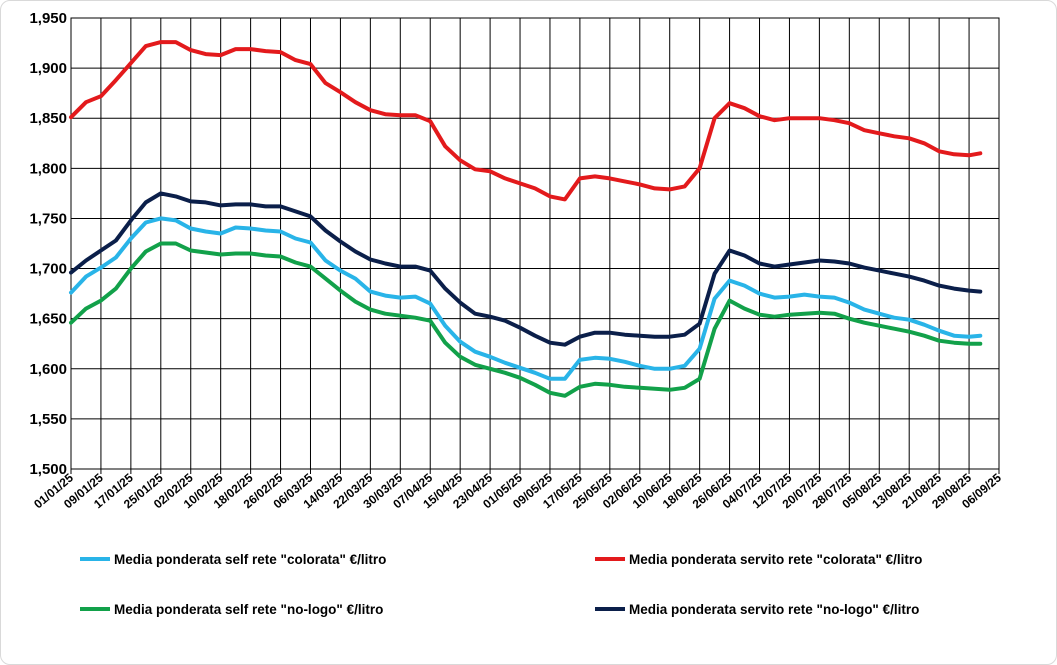 The image size is (1057, 665). What do you see at coordinates (48, 269) in the screenshot?
I see `y-tick-label: 1,700` at bounding box center [48, 269].